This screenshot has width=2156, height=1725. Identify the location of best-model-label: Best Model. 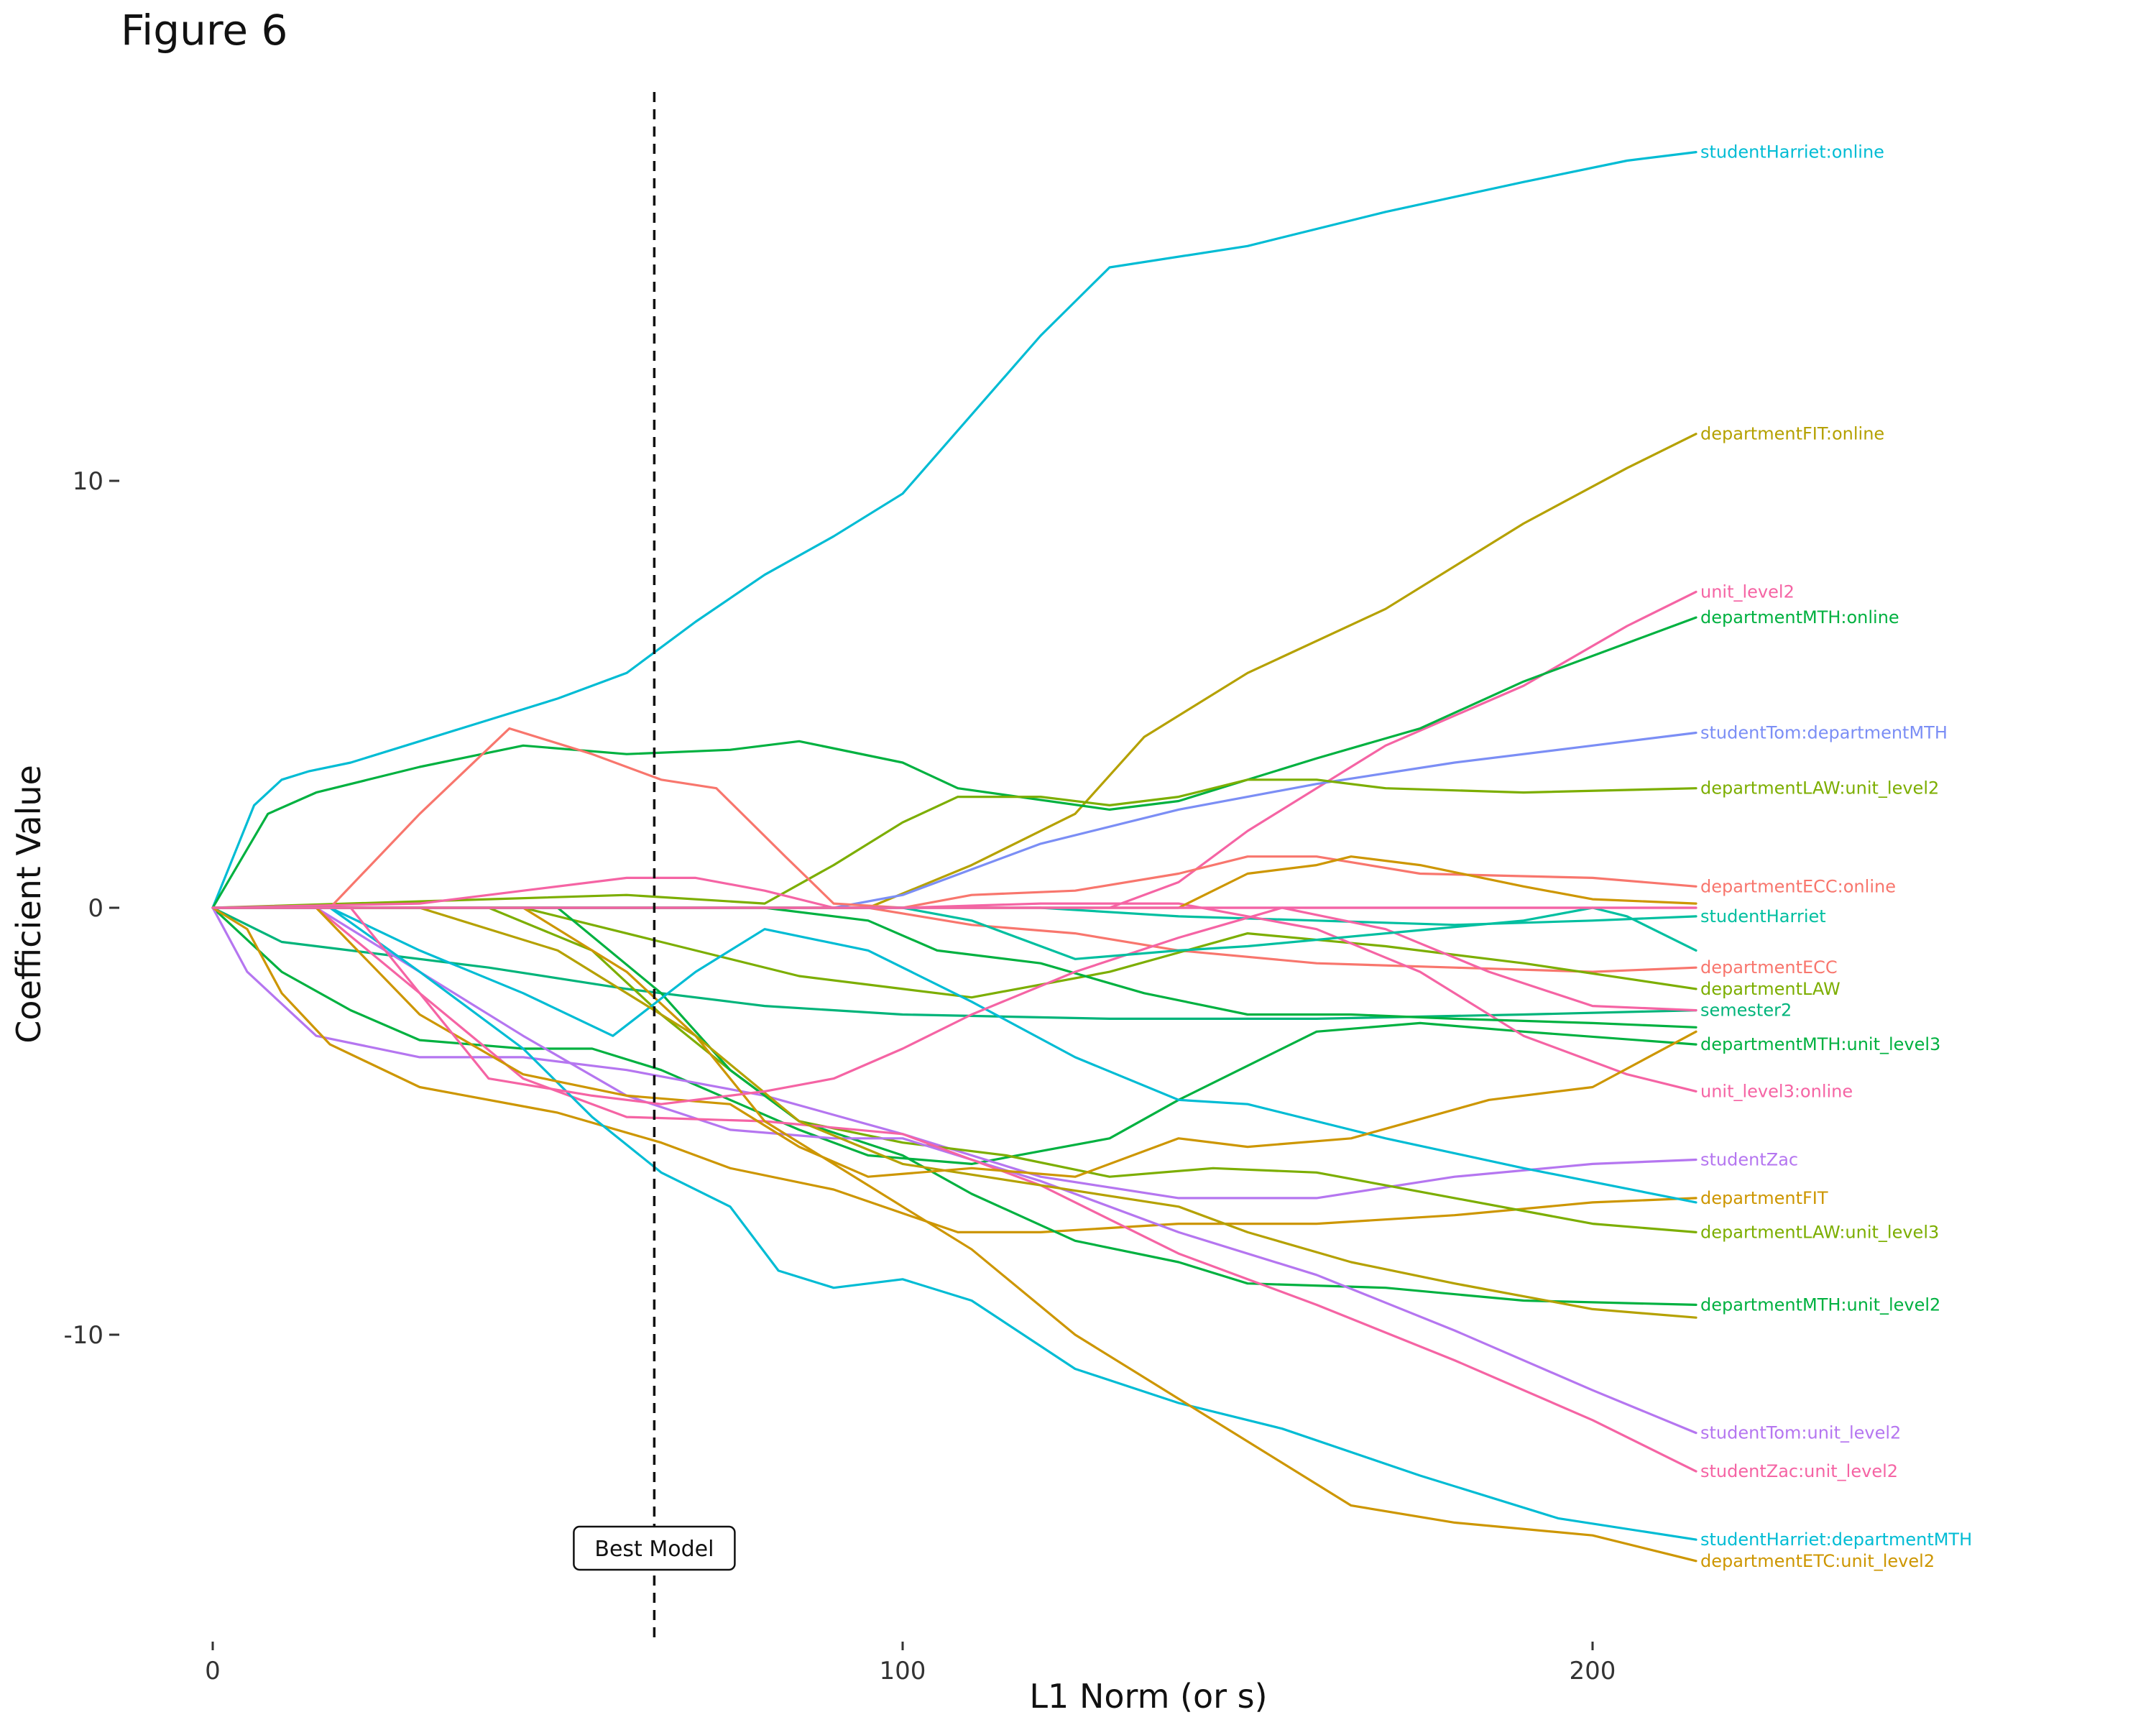
(654, 1549).